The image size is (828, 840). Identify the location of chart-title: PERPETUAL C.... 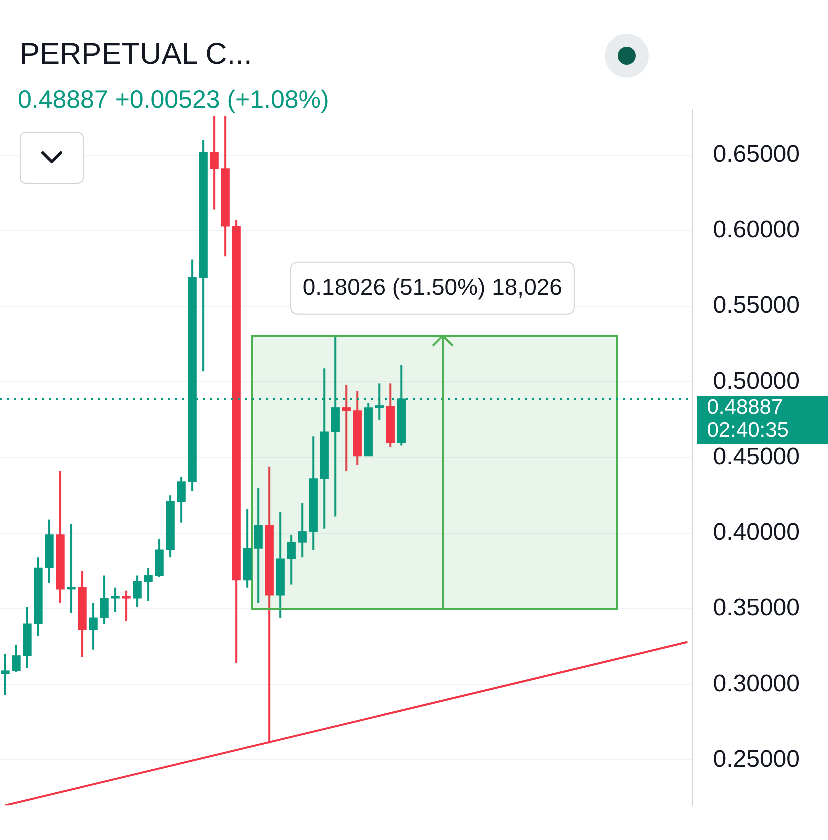
(136, 55).